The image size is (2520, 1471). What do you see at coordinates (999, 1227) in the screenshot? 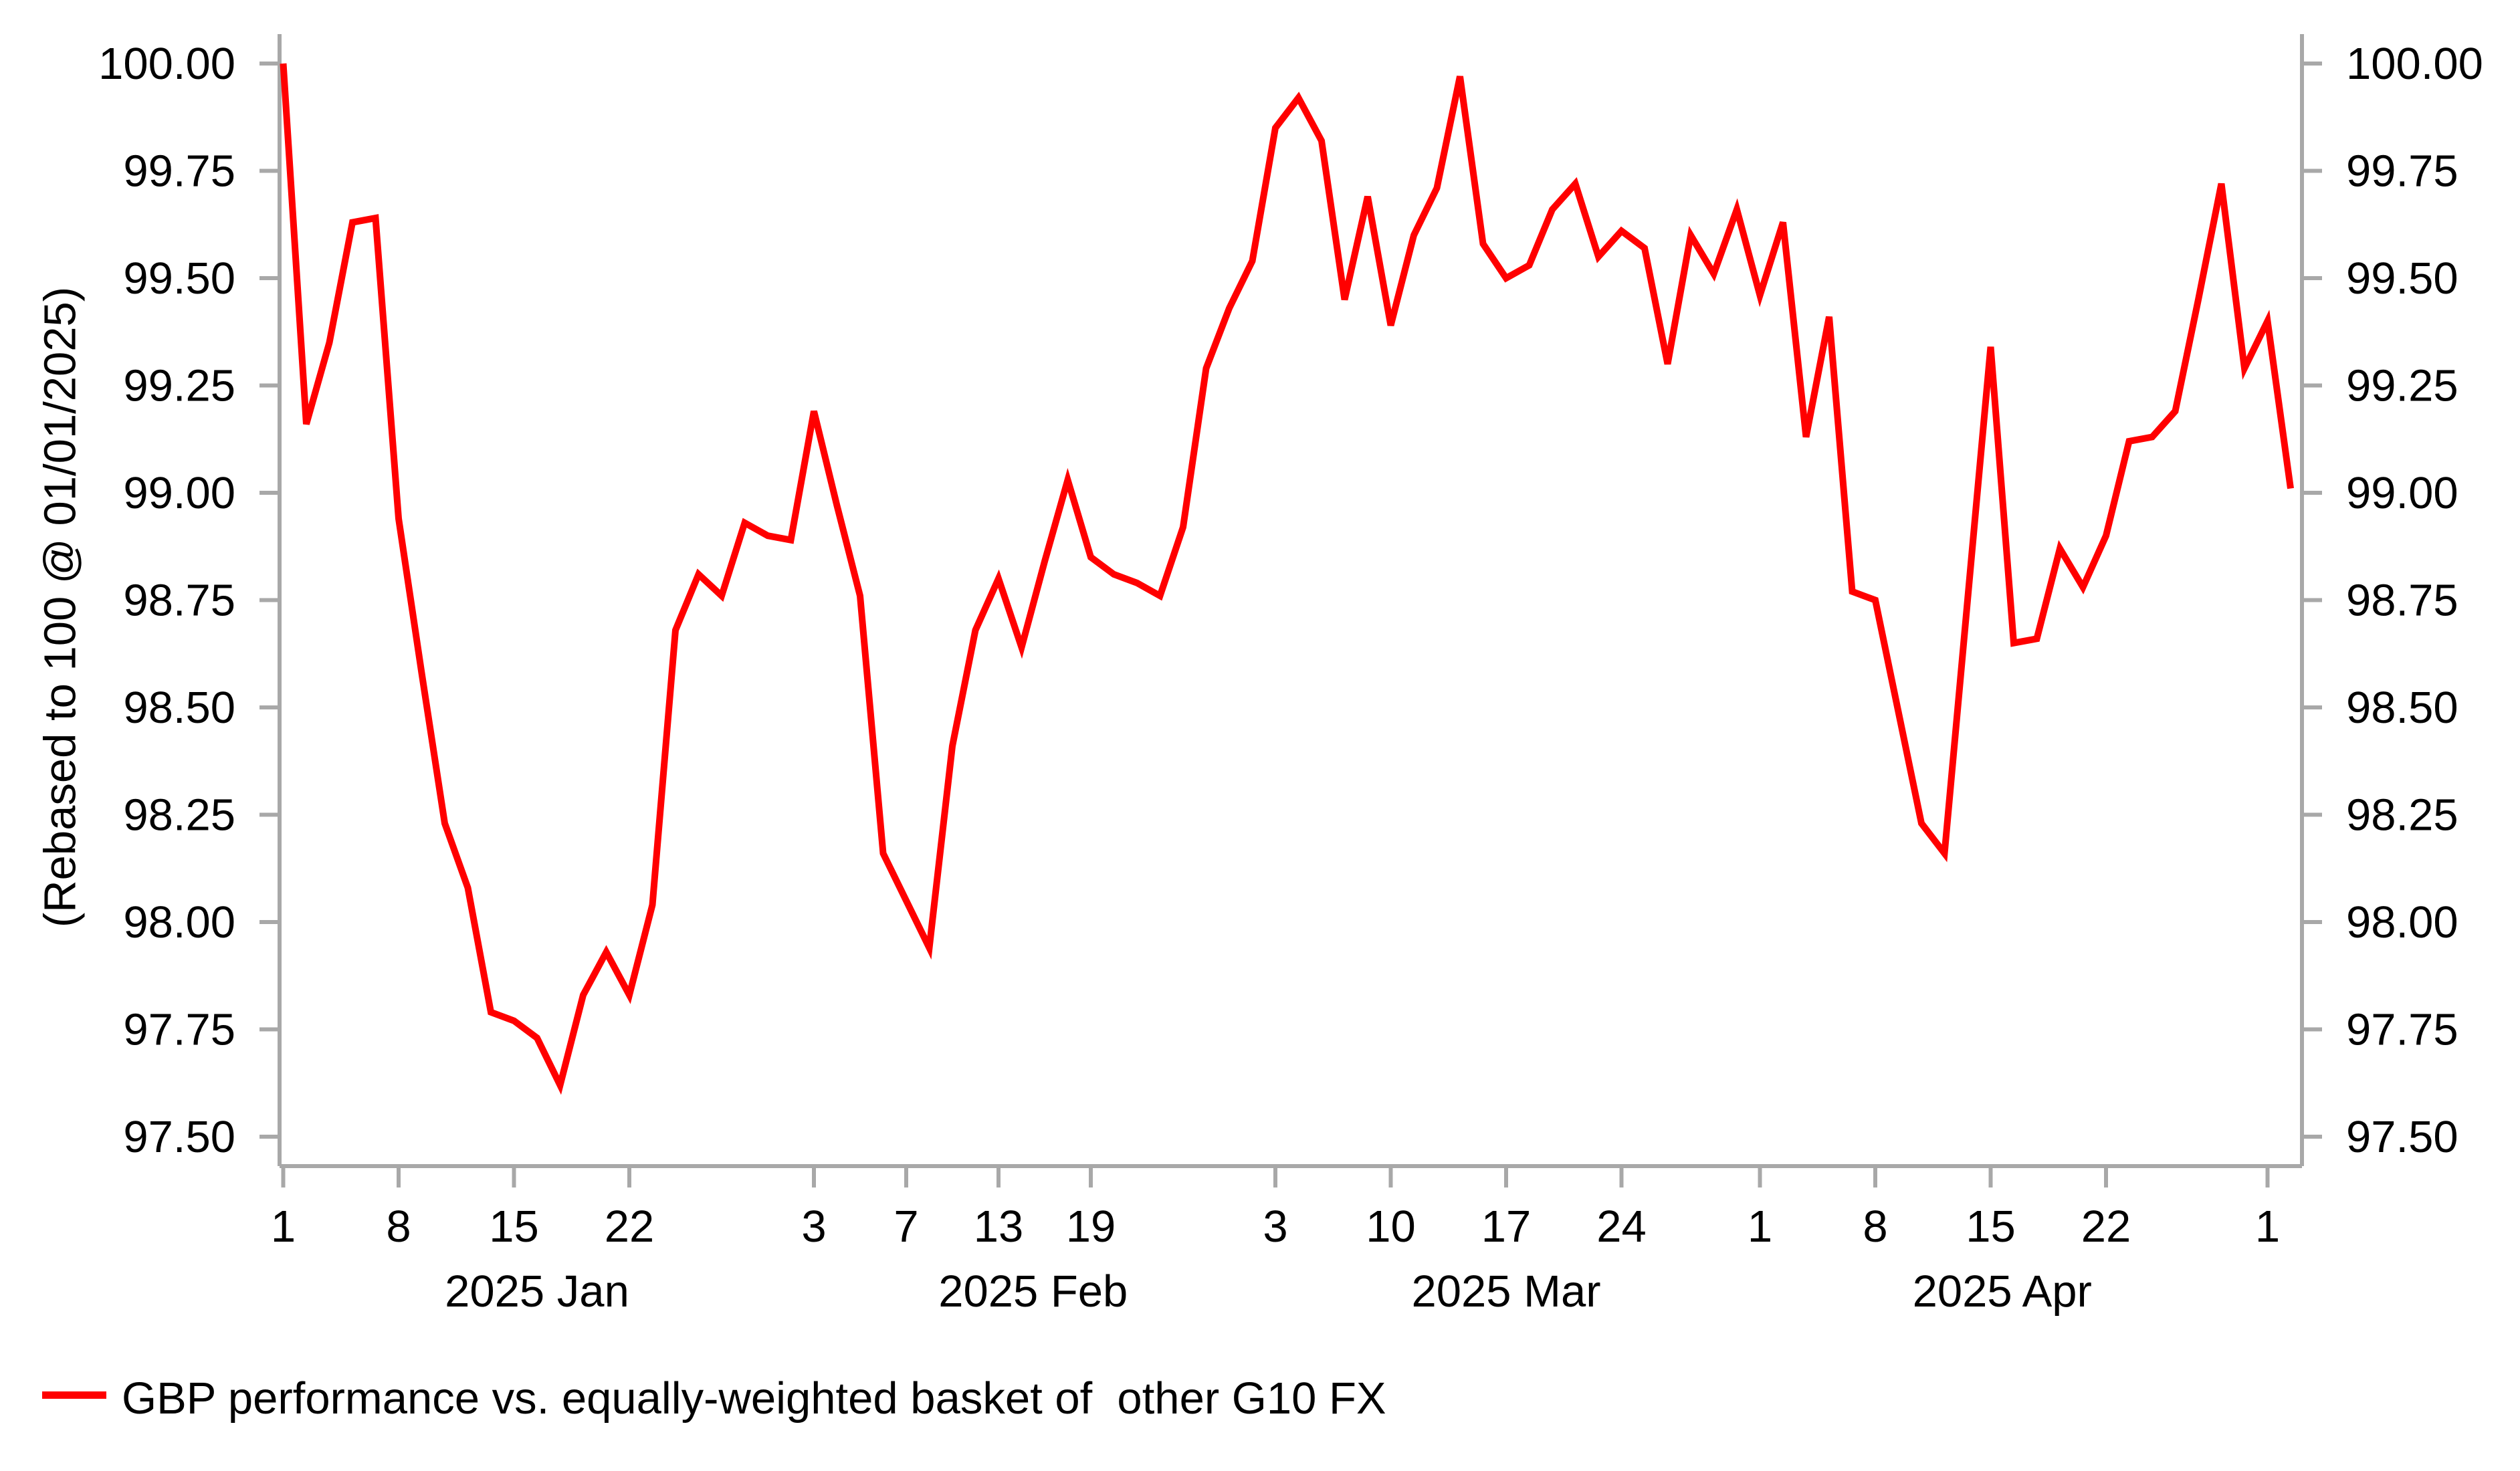
I see `x-tick-label: 13` at bounding box center [999, 1227].